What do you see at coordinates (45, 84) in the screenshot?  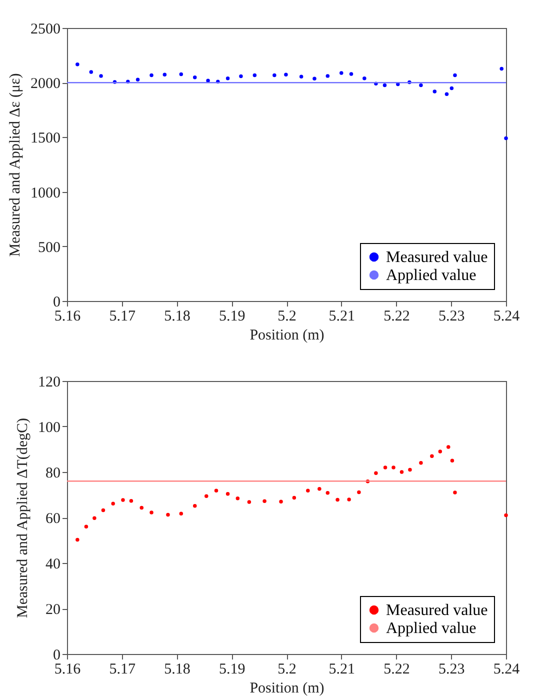 I see `y-tick-label: 2000` at bounding box center [45, 84].